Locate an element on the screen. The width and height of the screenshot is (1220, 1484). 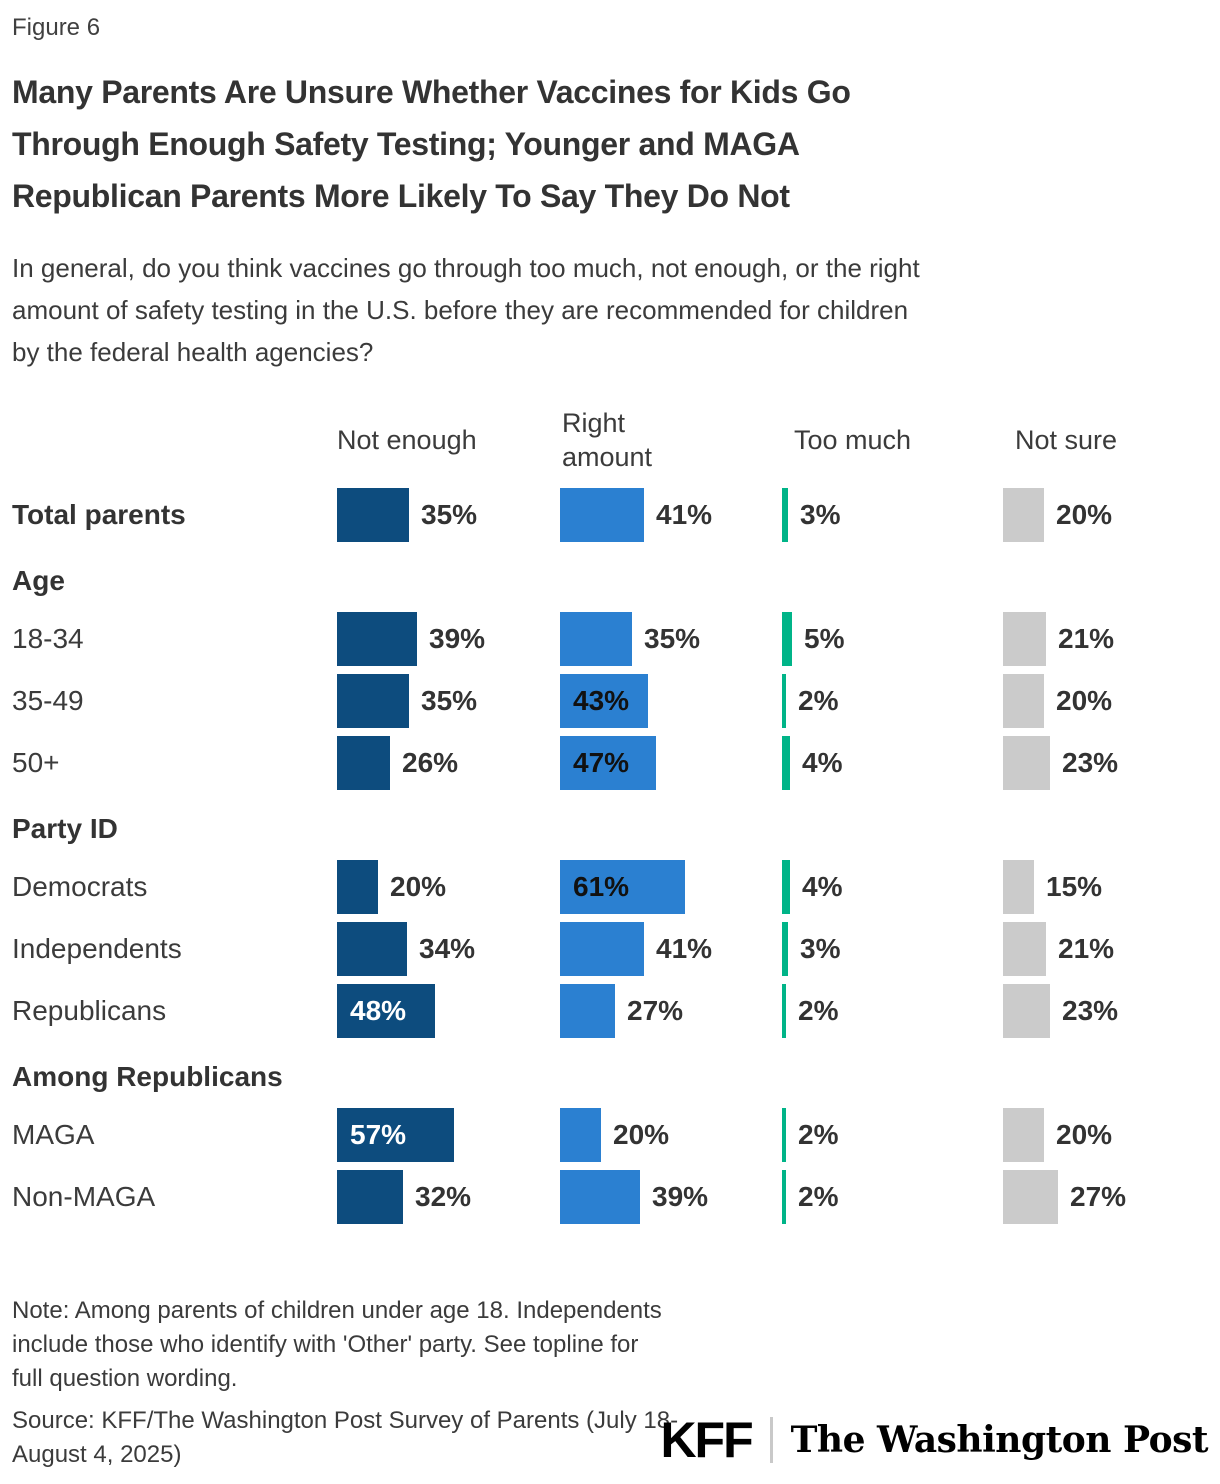
value-label-not-enough: 20% is located at coordinates (418, 886).